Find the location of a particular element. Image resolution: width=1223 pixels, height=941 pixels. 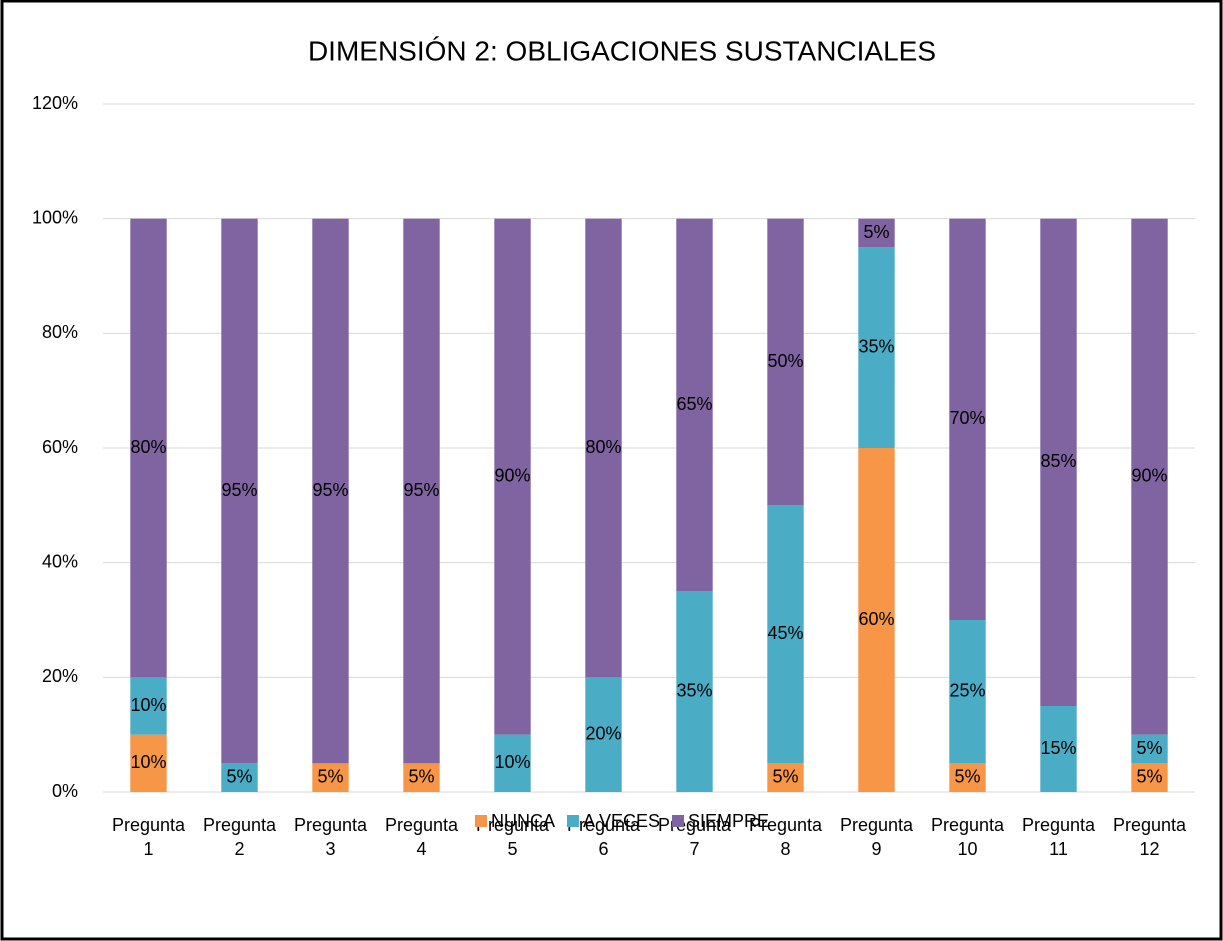

x-tick-label: Pregunta 12 is located at coordinates (1150, 837).